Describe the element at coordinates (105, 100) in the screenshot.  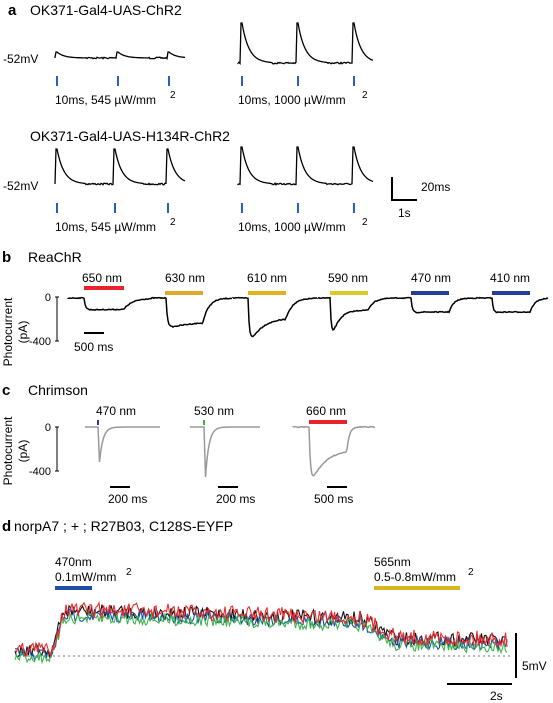
I see `panel-a-row1-left-stim-label: 10ms, 545 µW/mm` at that location.